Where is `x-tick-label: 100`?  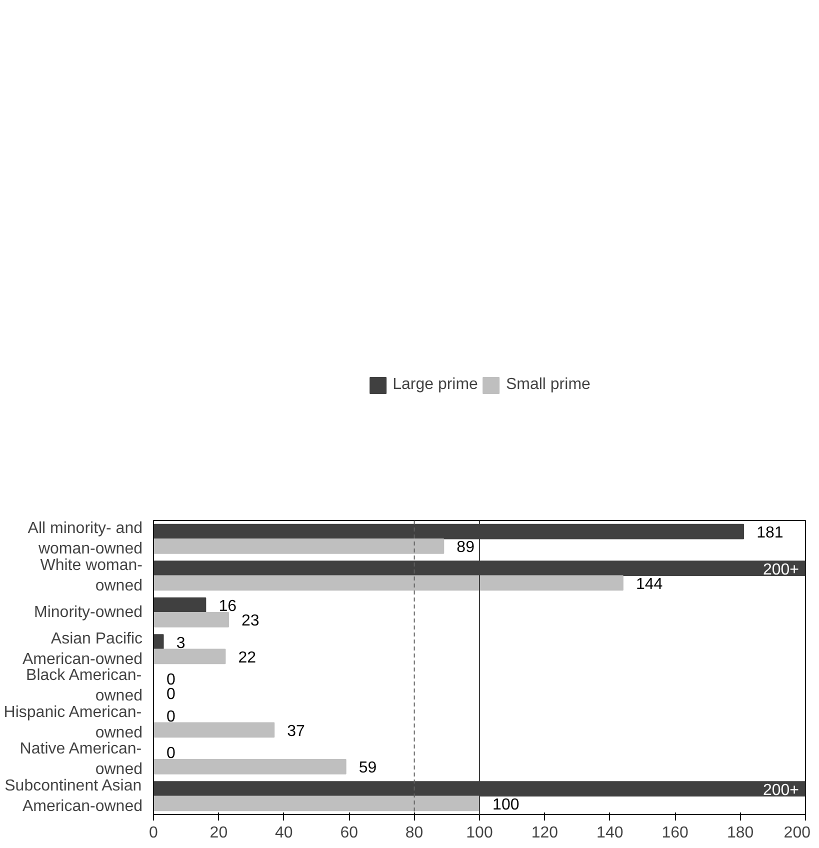 x-tick-label: 100 is located at coordinates (479, 833).